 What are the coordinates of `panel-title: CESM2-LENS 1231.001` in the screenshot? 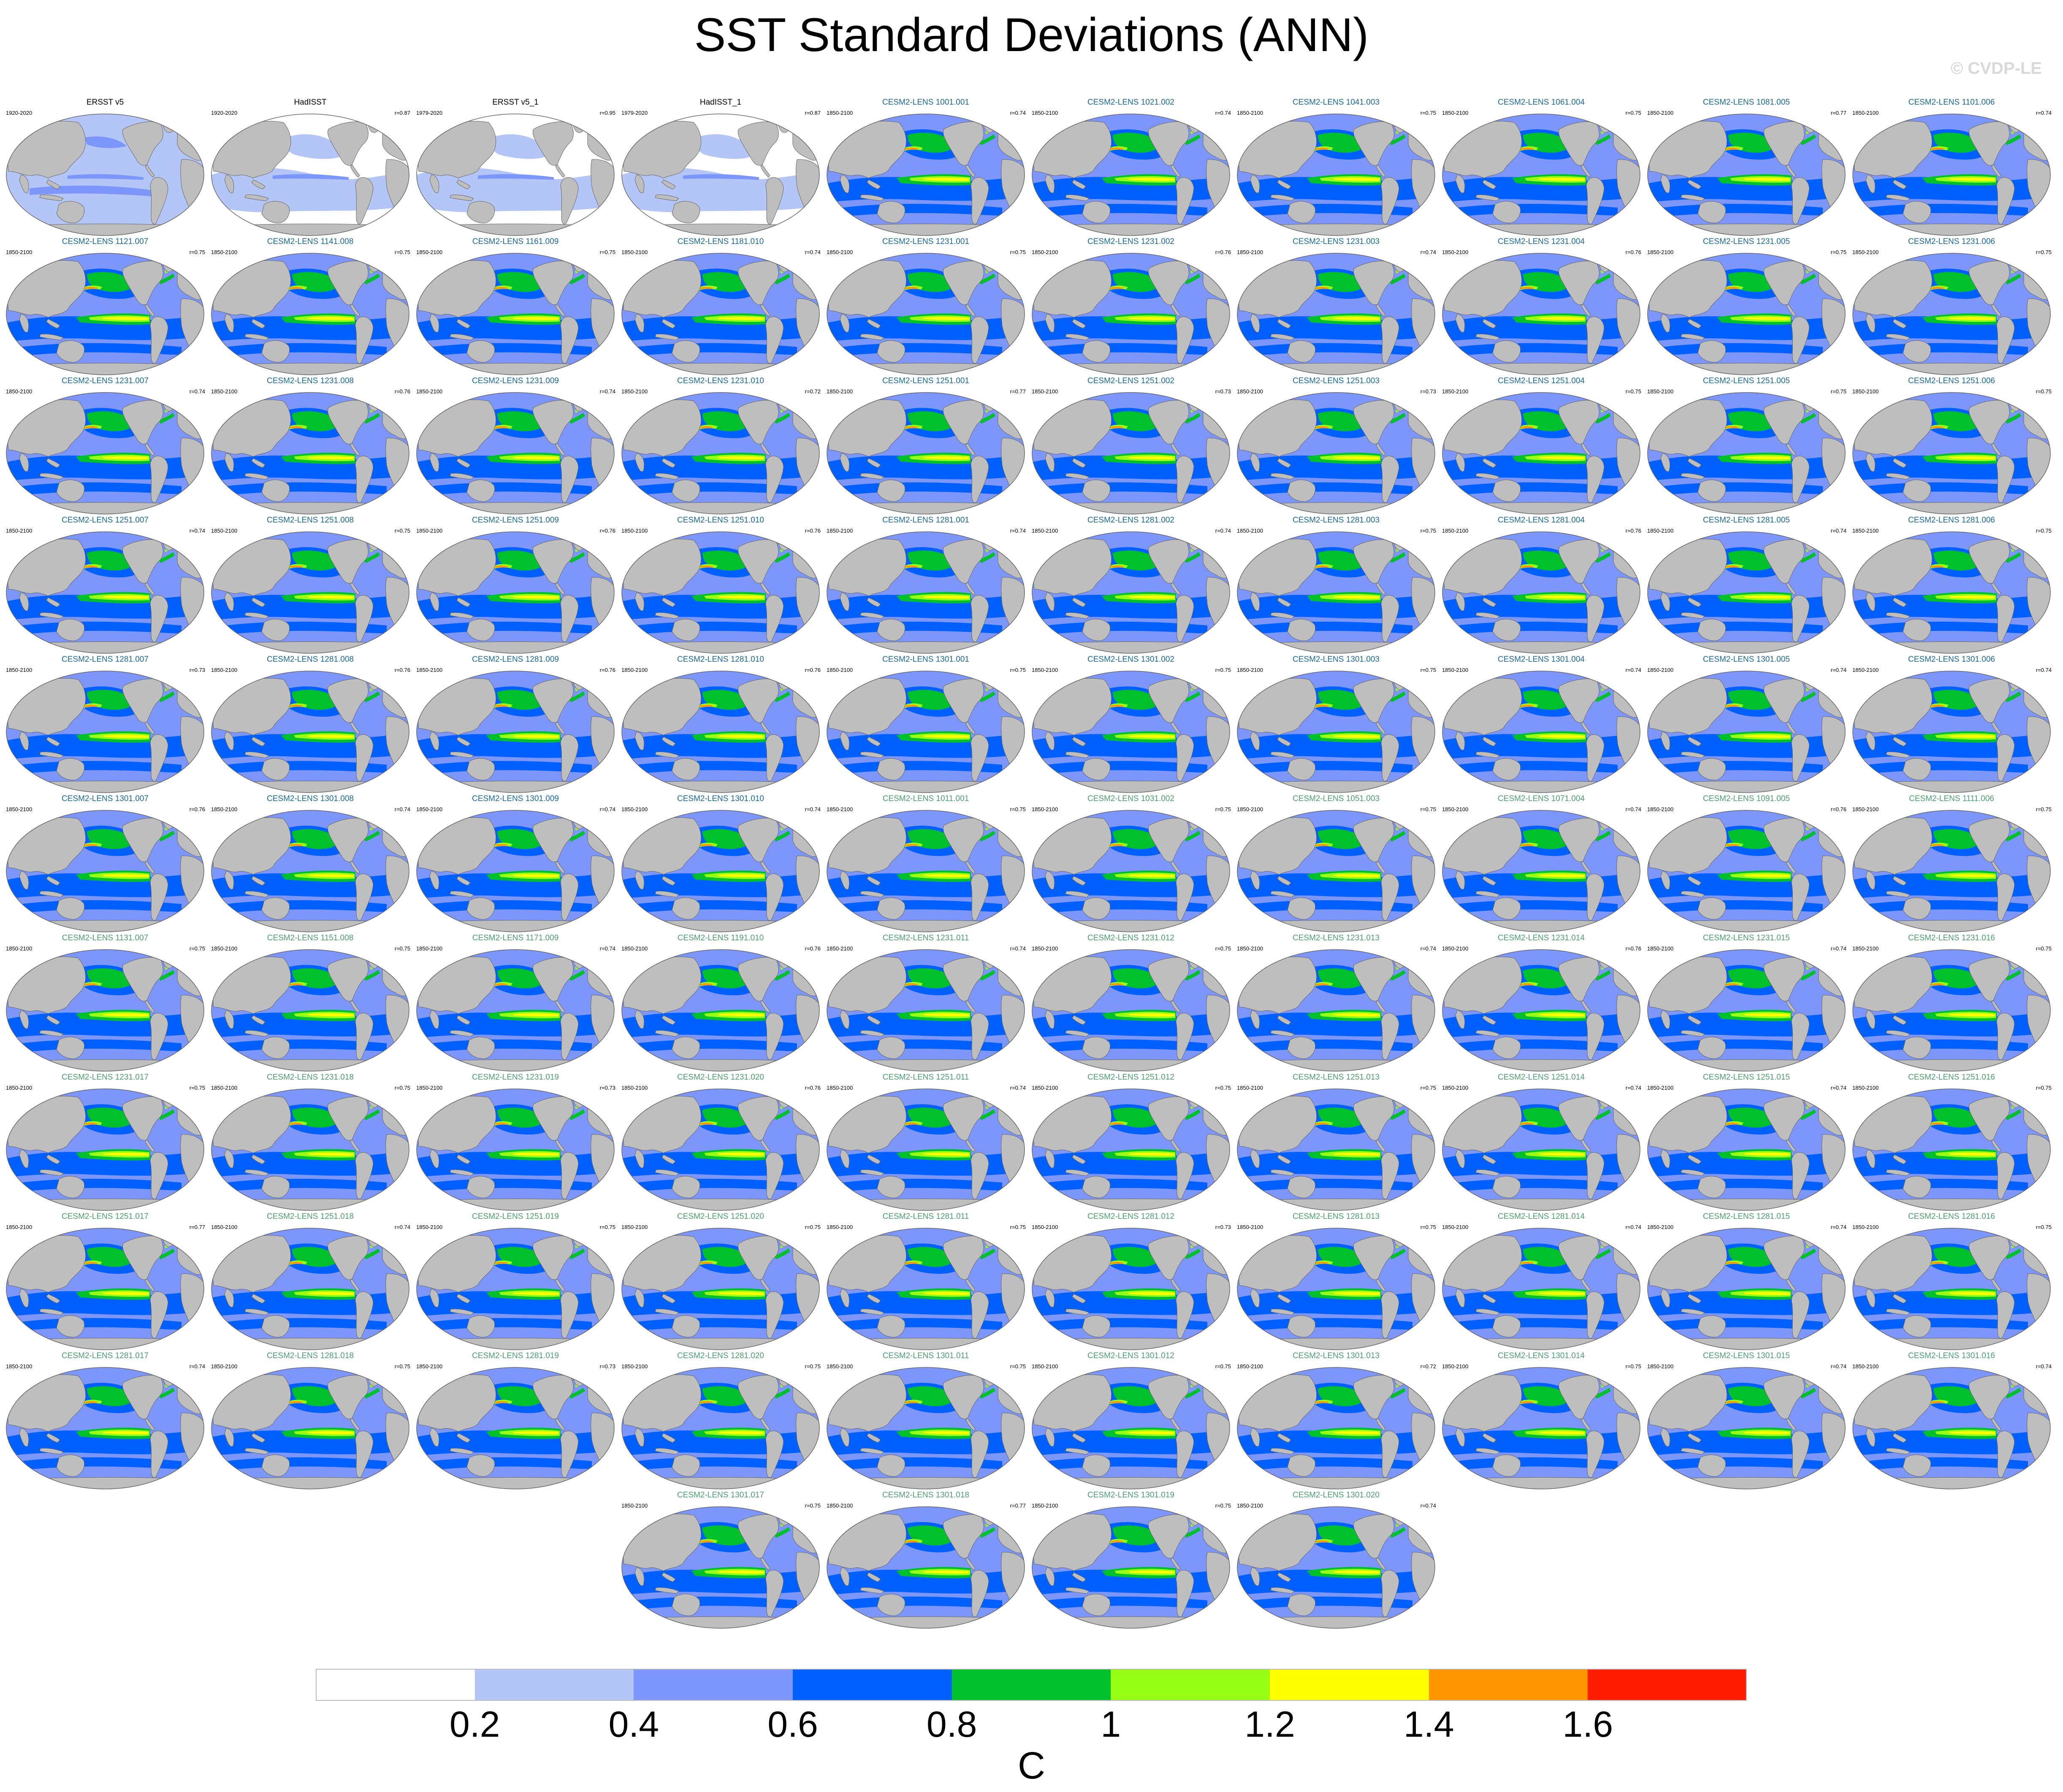 It's located at (925, 241).